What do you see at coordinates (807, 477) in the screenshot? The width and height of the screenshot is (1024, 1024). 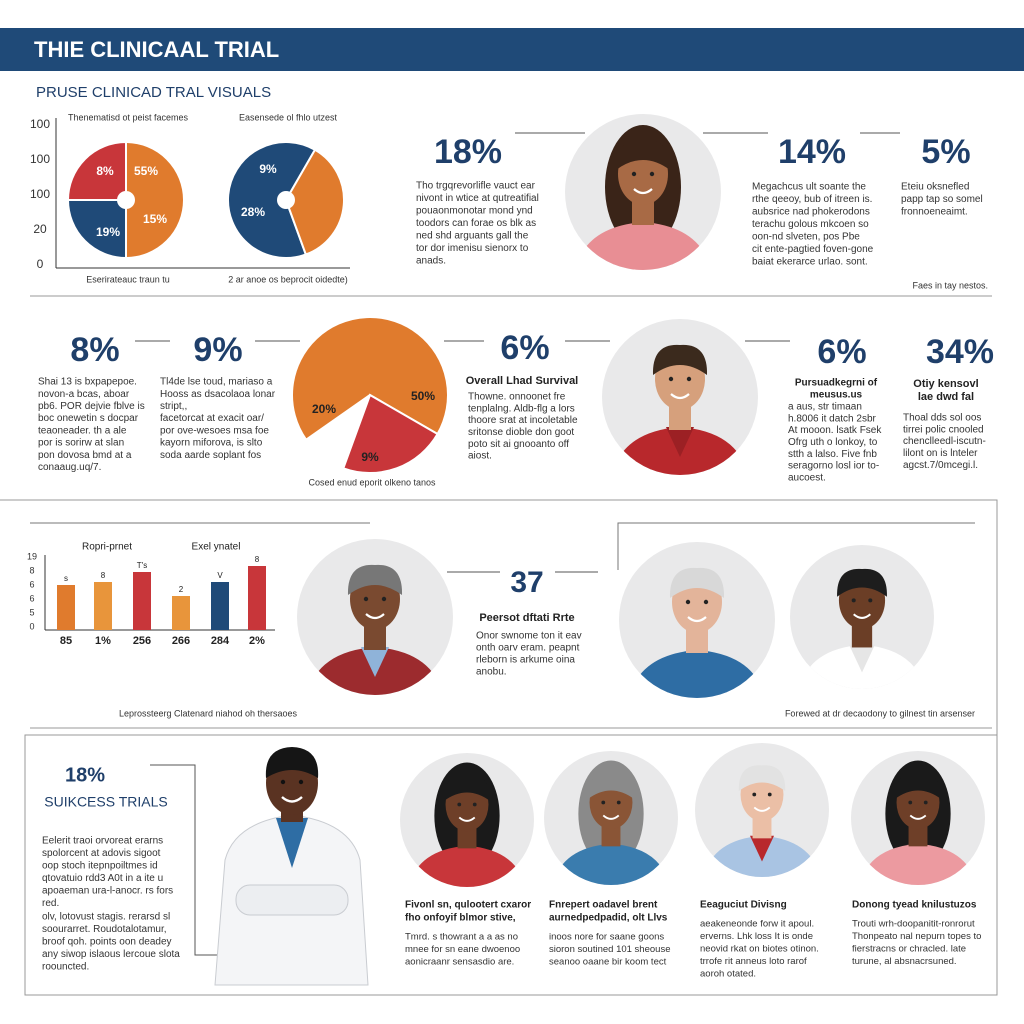 I see `paragraph-line: aucoest.` at bounding box center [807, 477].